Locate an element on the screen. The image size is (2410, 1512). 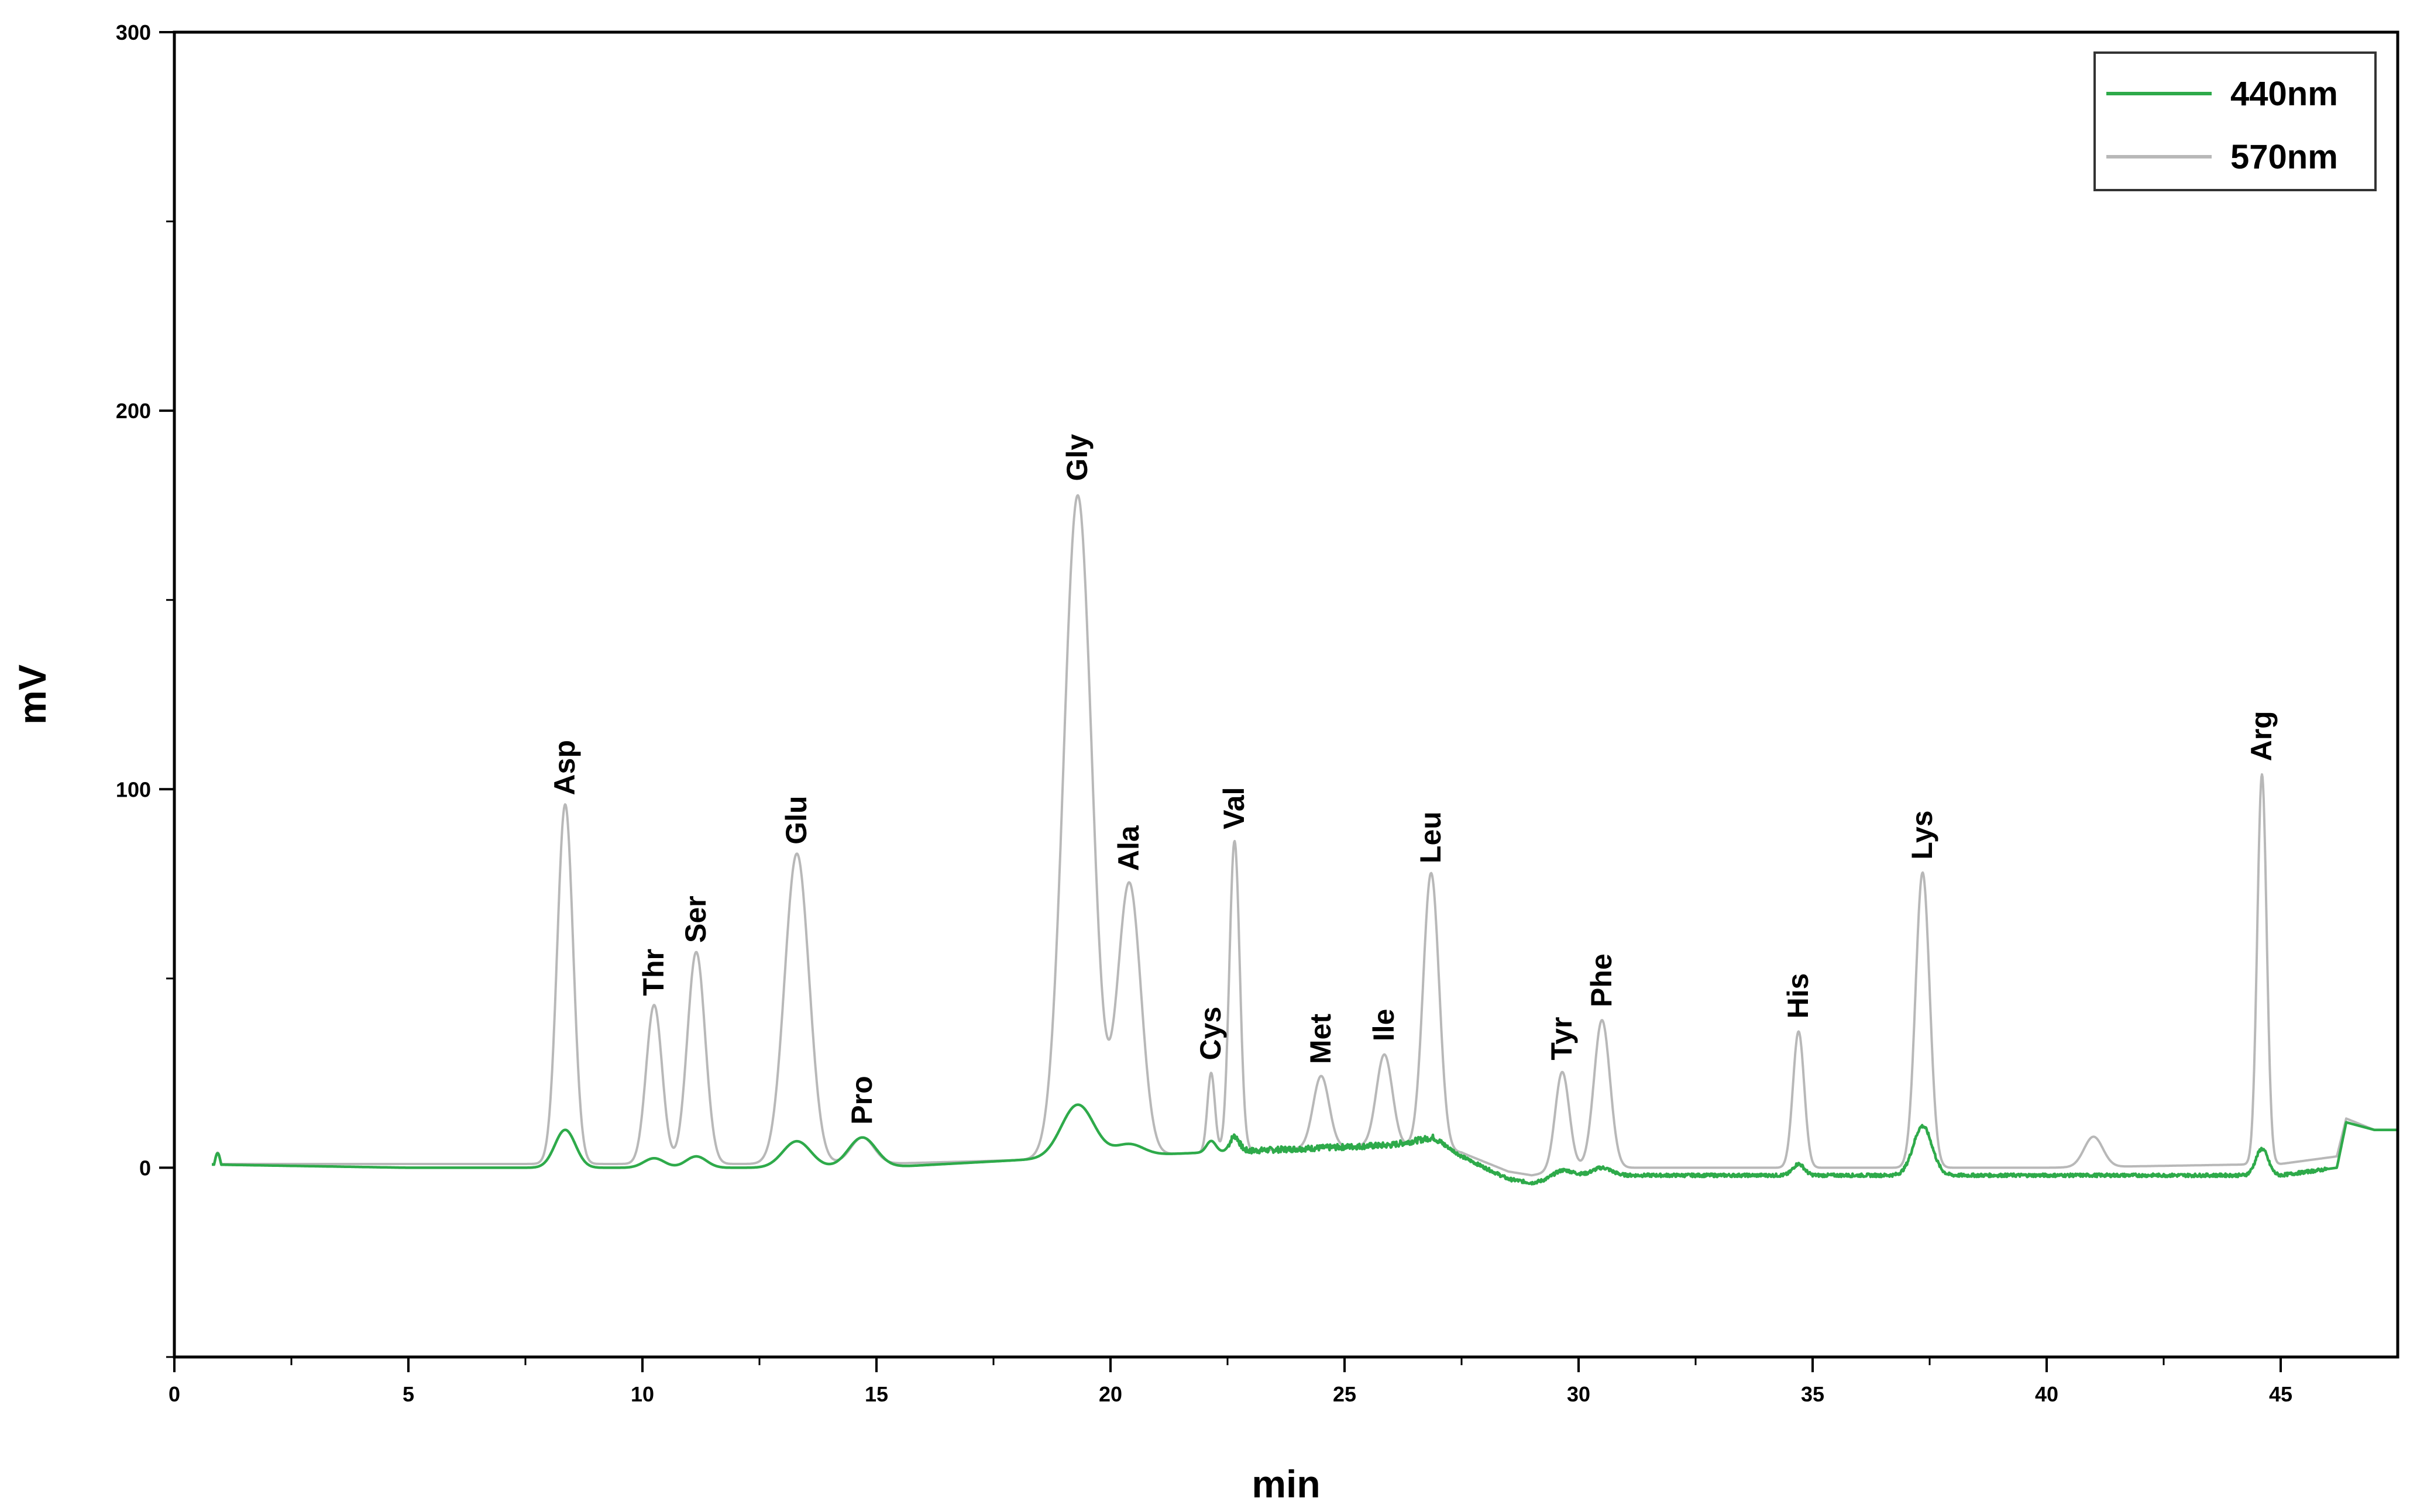
y-tick-label: 300 is located at coordinates (133, 32).